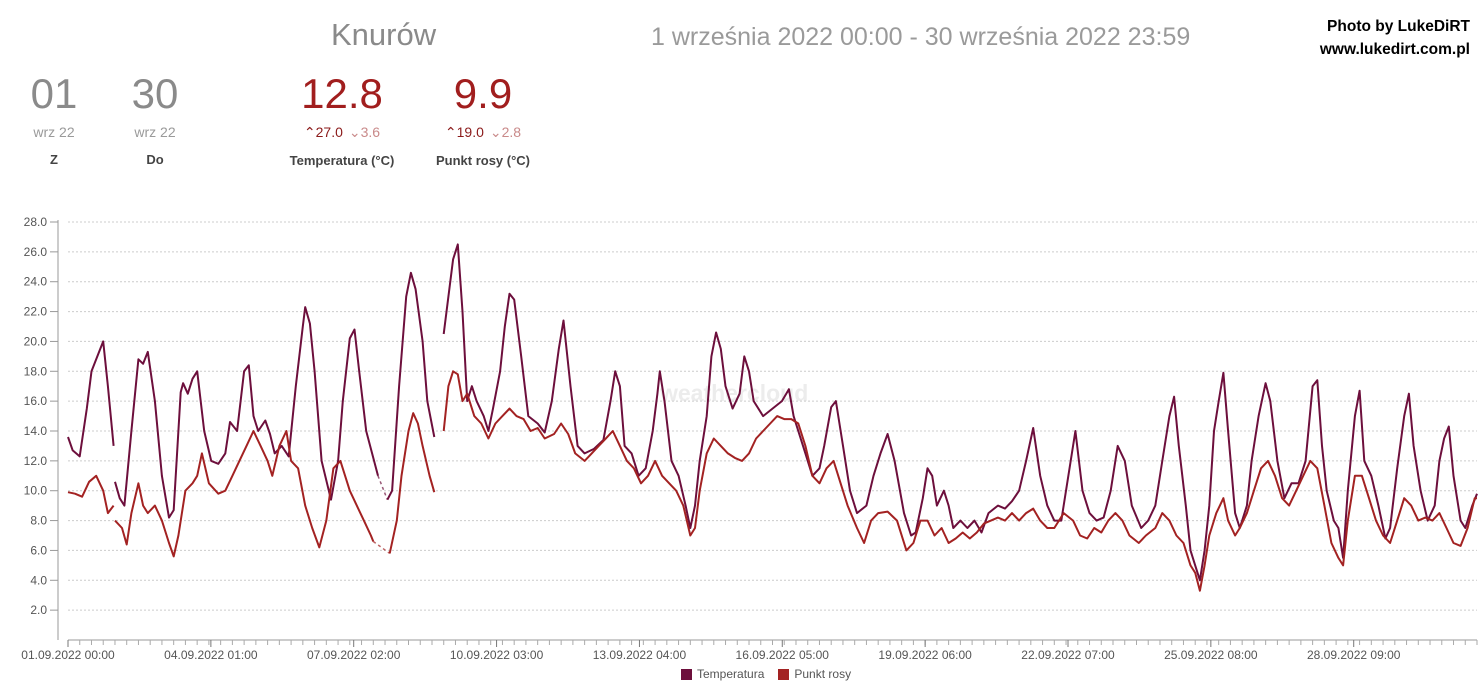 This screenshot has width=1483, height=688. Describe the element at coordinates (211, 655) in the screenshot. I see `x-tick-label: 04.09.2022 01:00` at that location.